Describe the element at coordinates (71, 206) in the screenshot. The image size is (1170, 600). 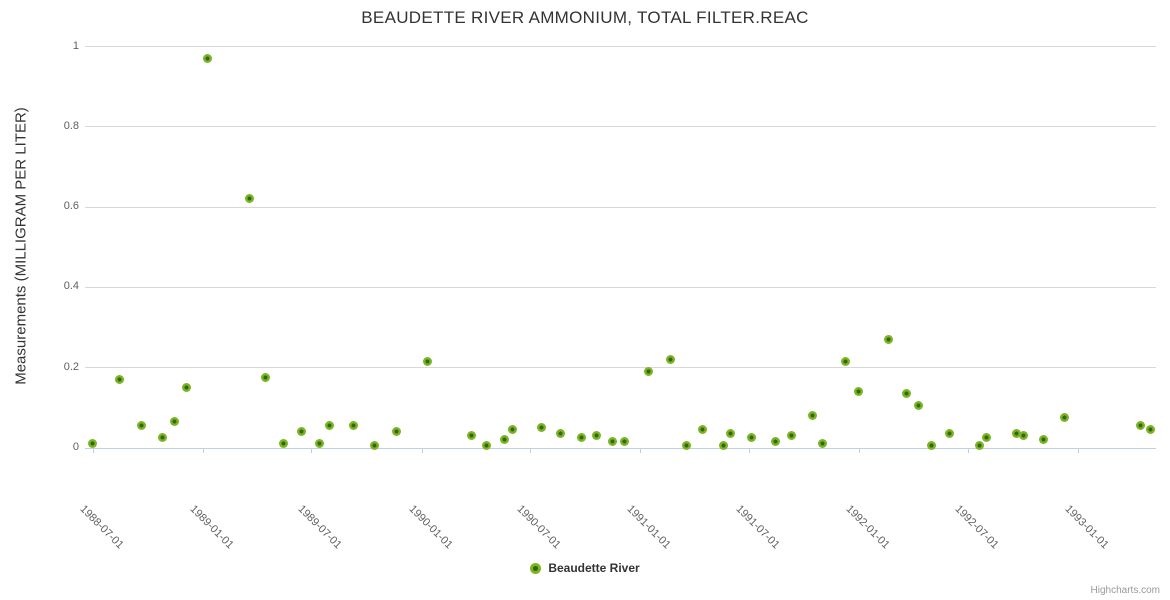
I see `y-axis-label: 0.6` at that location.